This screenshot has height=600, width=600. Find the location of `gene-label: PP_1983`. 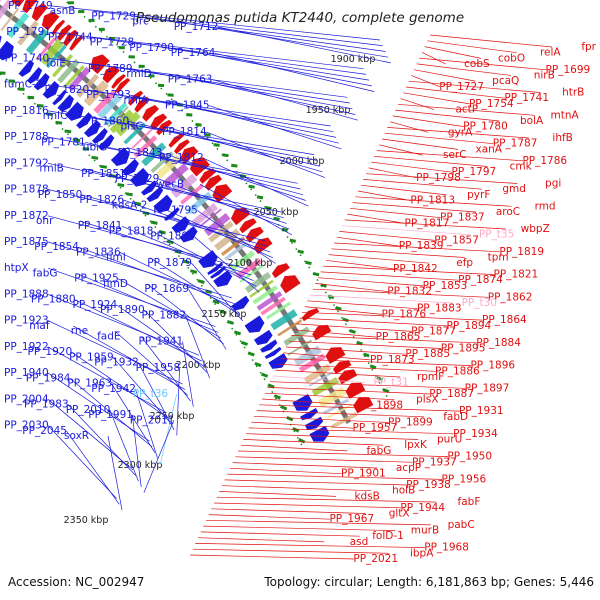

gene-label: PP_1983 is located at coordinates (46, 405).